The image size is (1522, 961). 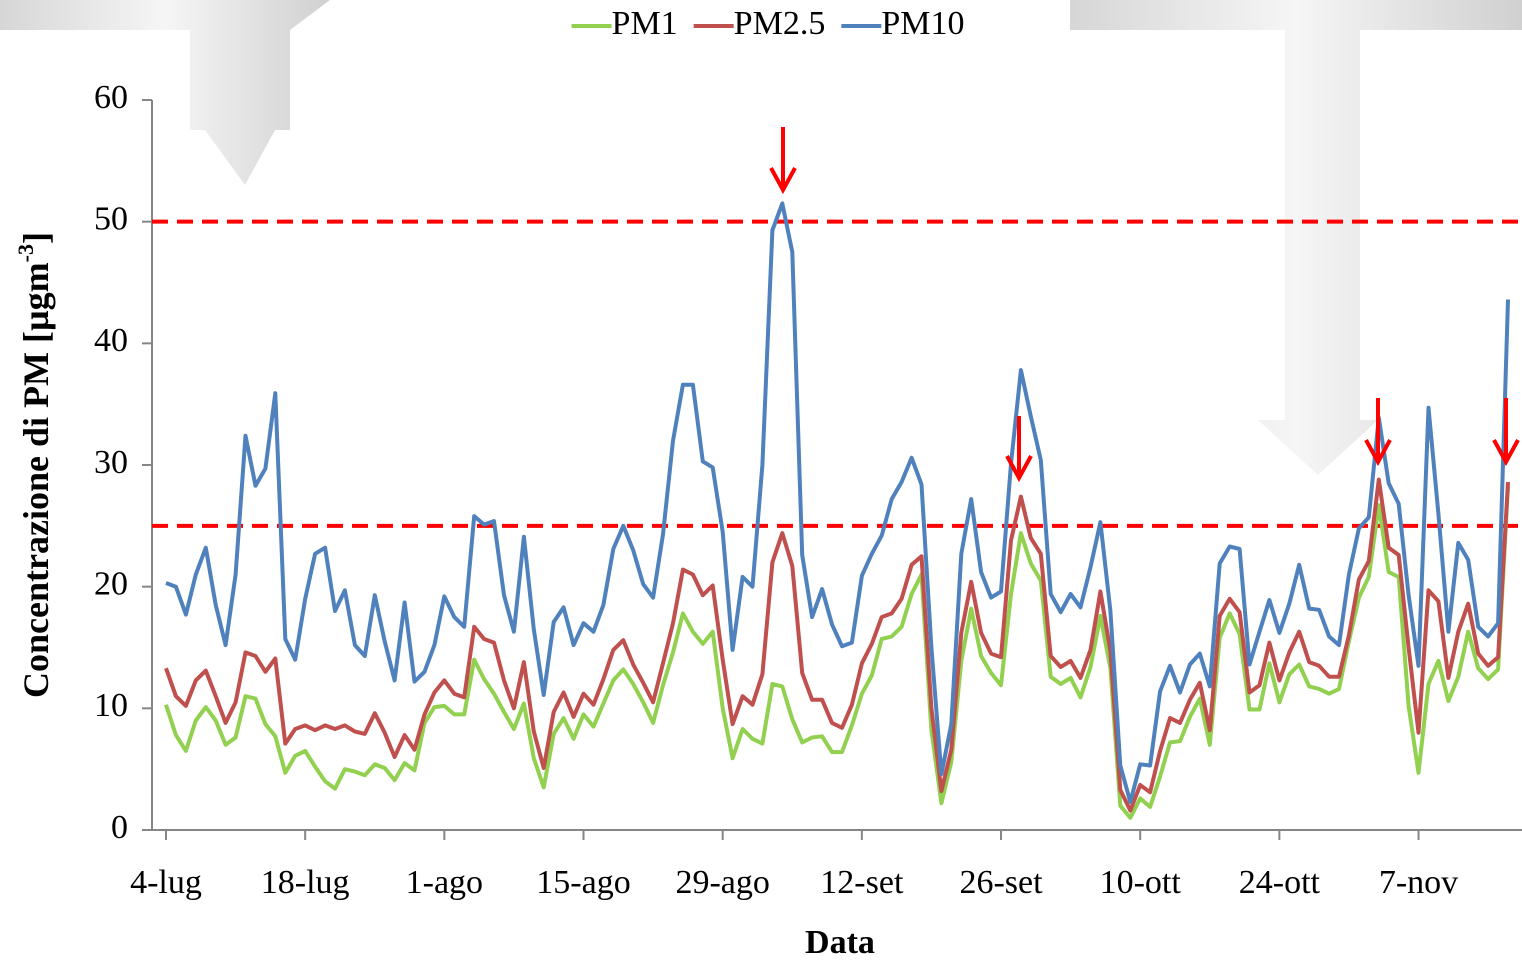 I want to click on x-tick-label: 12-set, so click(x=862, y=882).